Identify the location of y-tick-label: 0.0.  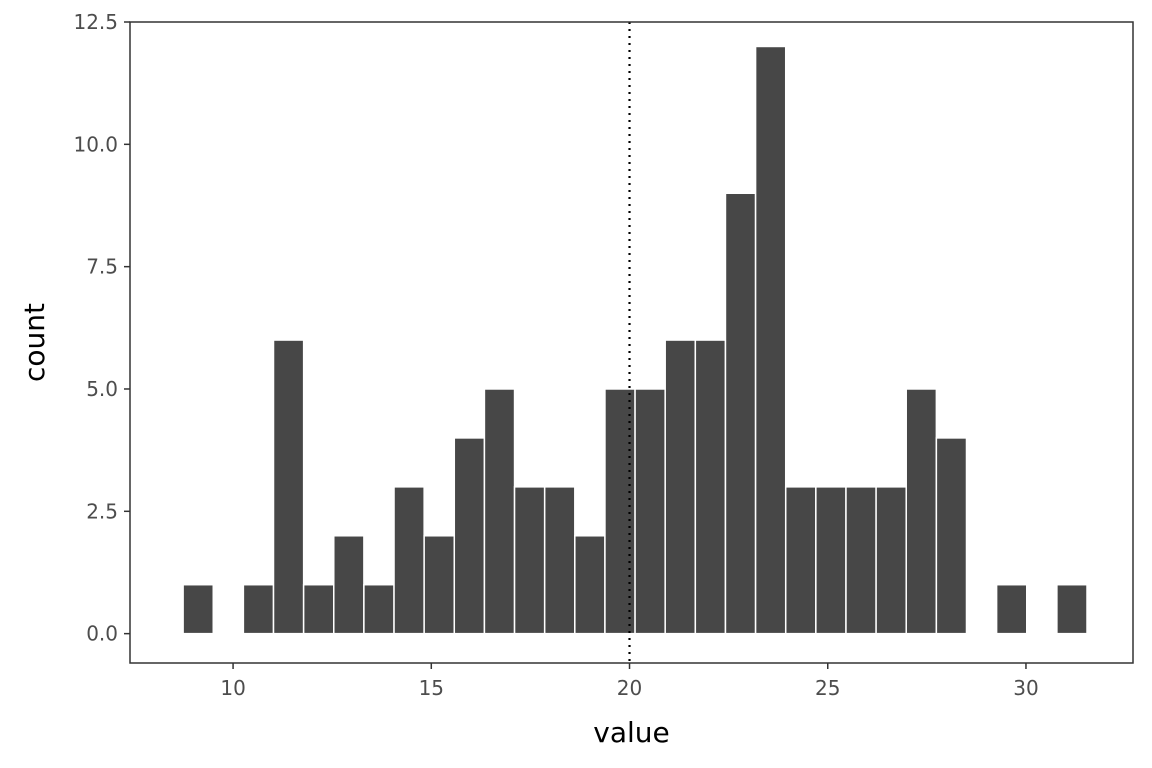
(102, 634).